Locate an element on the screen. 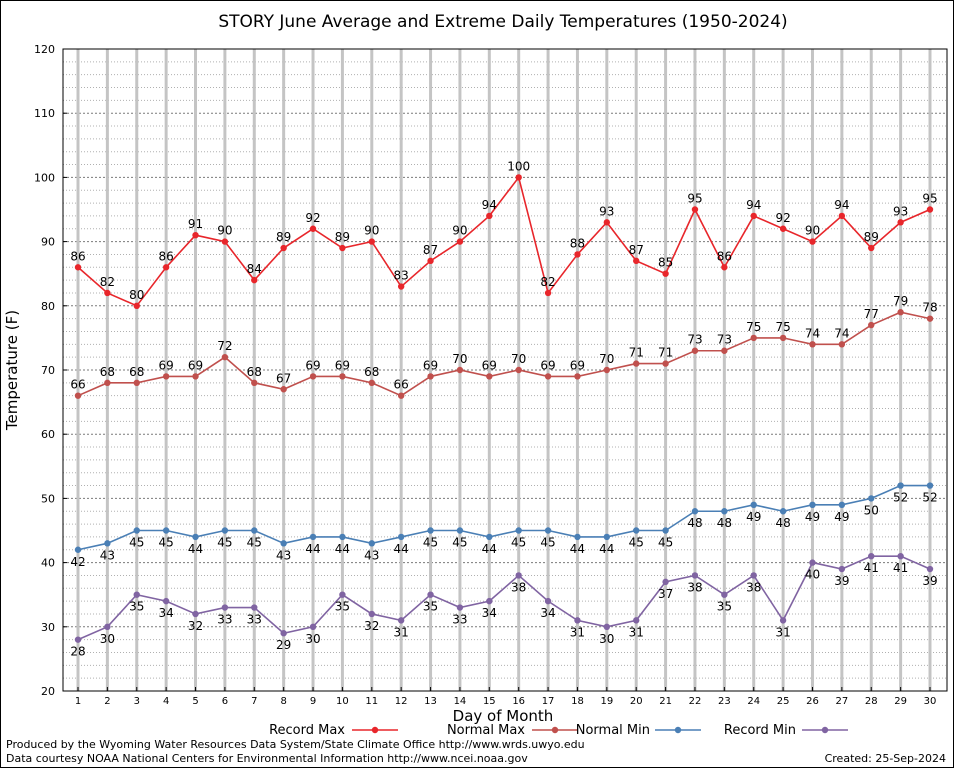 This screenshot has width=954, height=768. data-label: 87 is located at coordinates (636, 250).